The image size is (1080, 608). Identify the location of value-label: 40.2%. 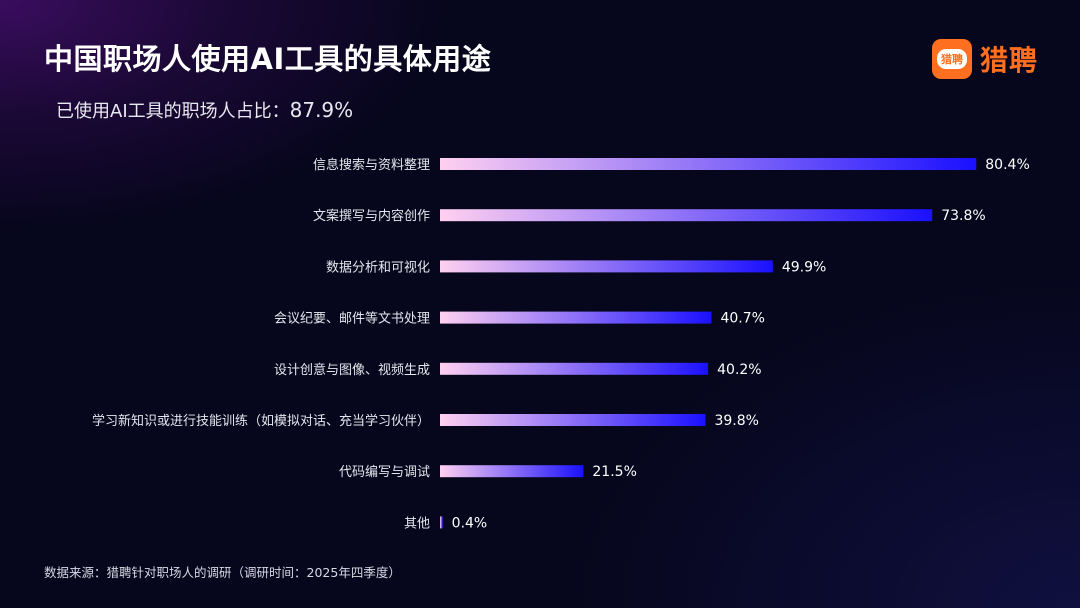
(739, 370).